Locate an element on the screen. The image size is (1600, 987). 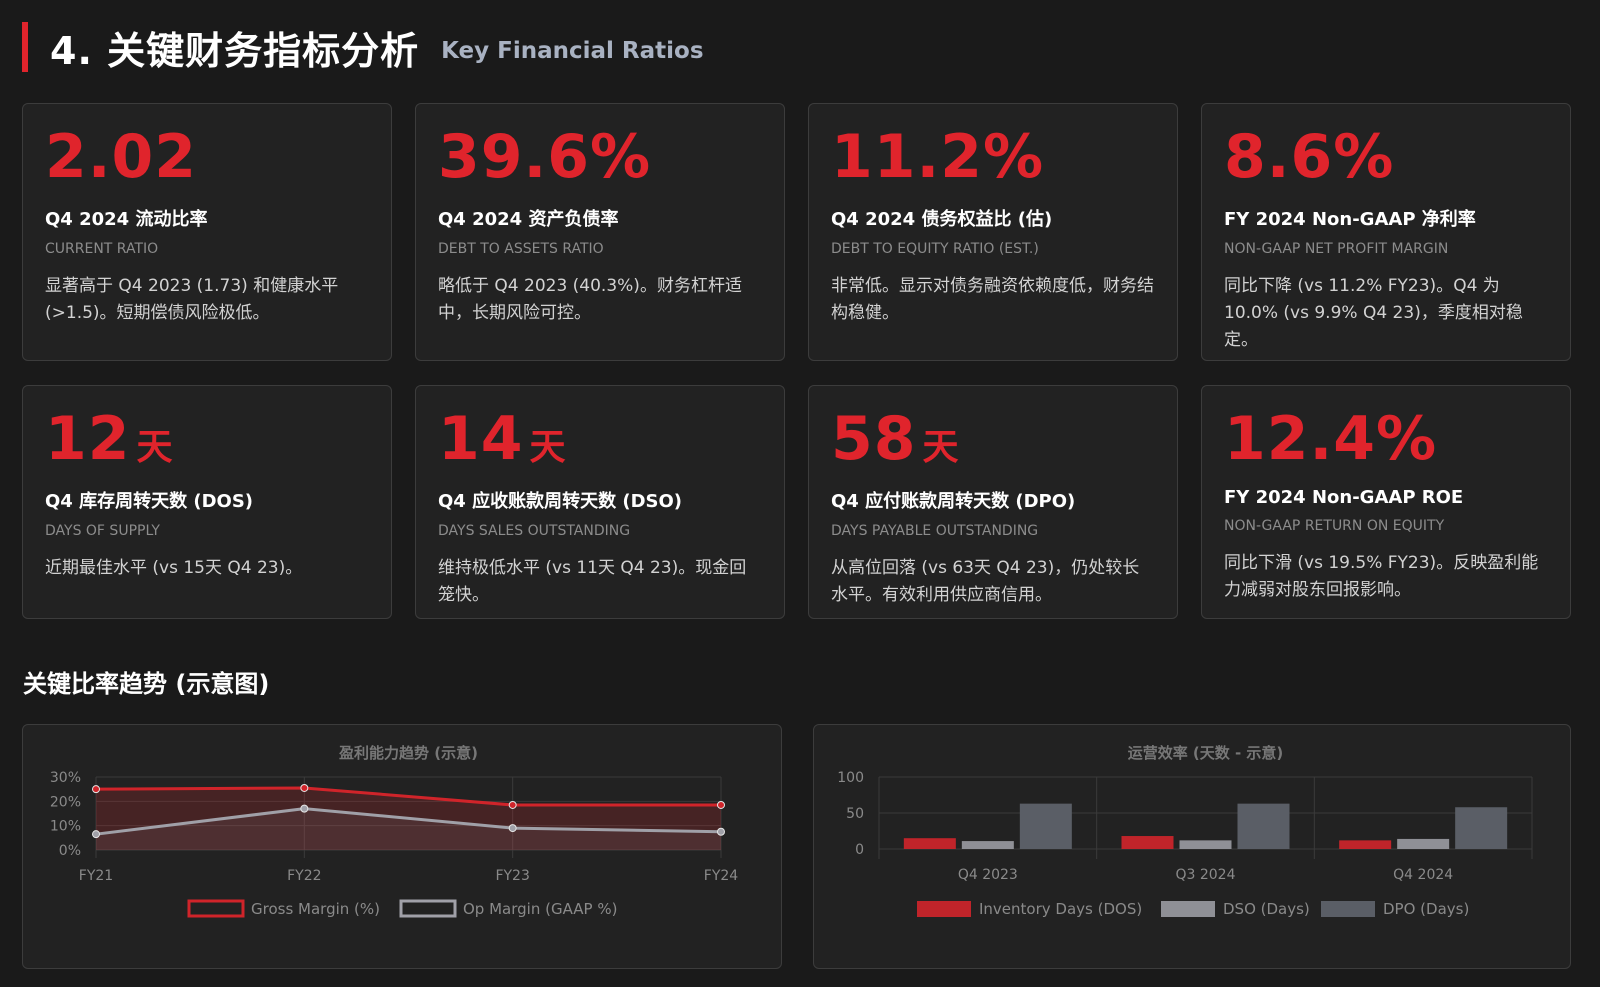
metric-english-label: NON-GAAP RETURN ON EQUITY is located at coordinates (1334, 526).